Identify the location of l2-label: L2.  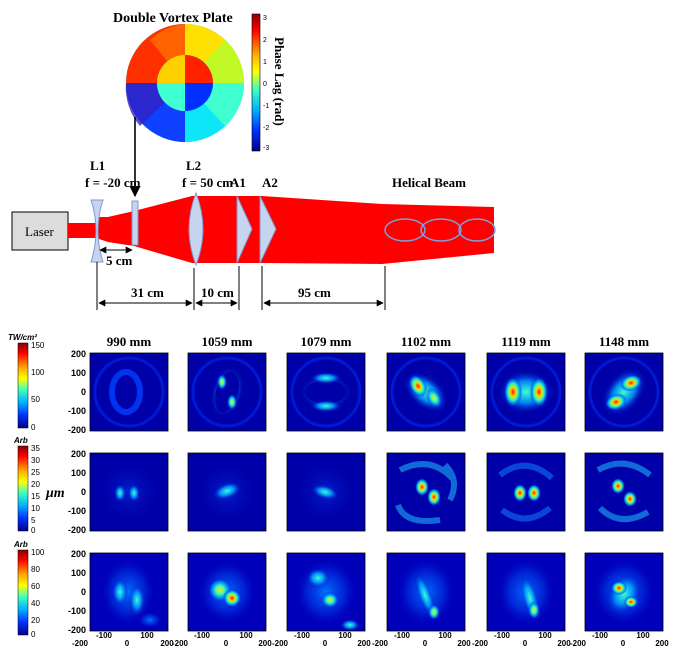
(193, 165).